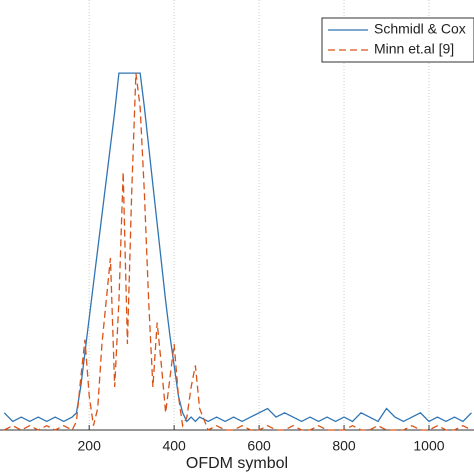  Describe the element at coordinates (428, 446) in the screenshot. I see `x-tick-label: 1000` at that location.